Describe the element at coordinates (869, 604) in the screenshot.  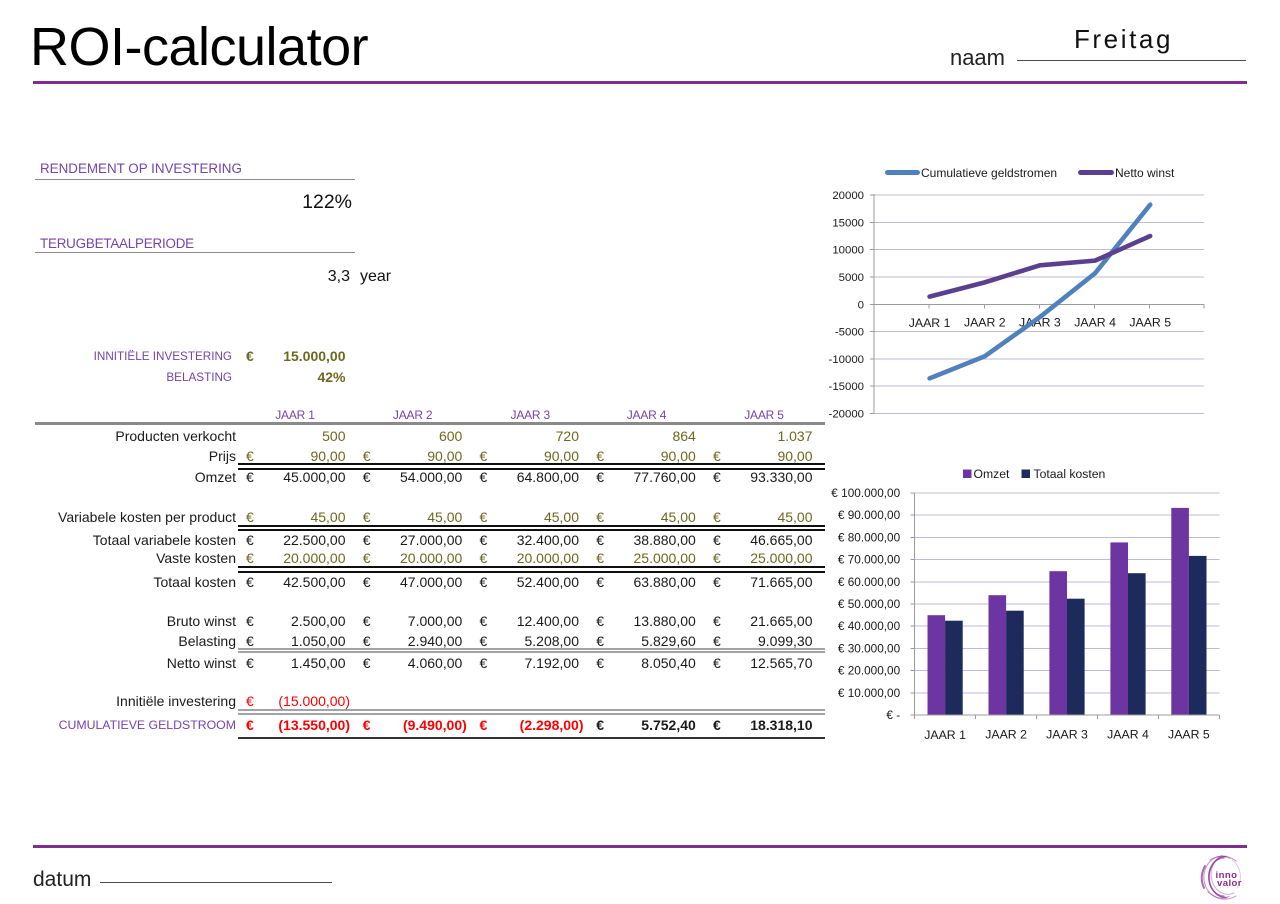
I see `svg-text: € 50.000,00` at that location.